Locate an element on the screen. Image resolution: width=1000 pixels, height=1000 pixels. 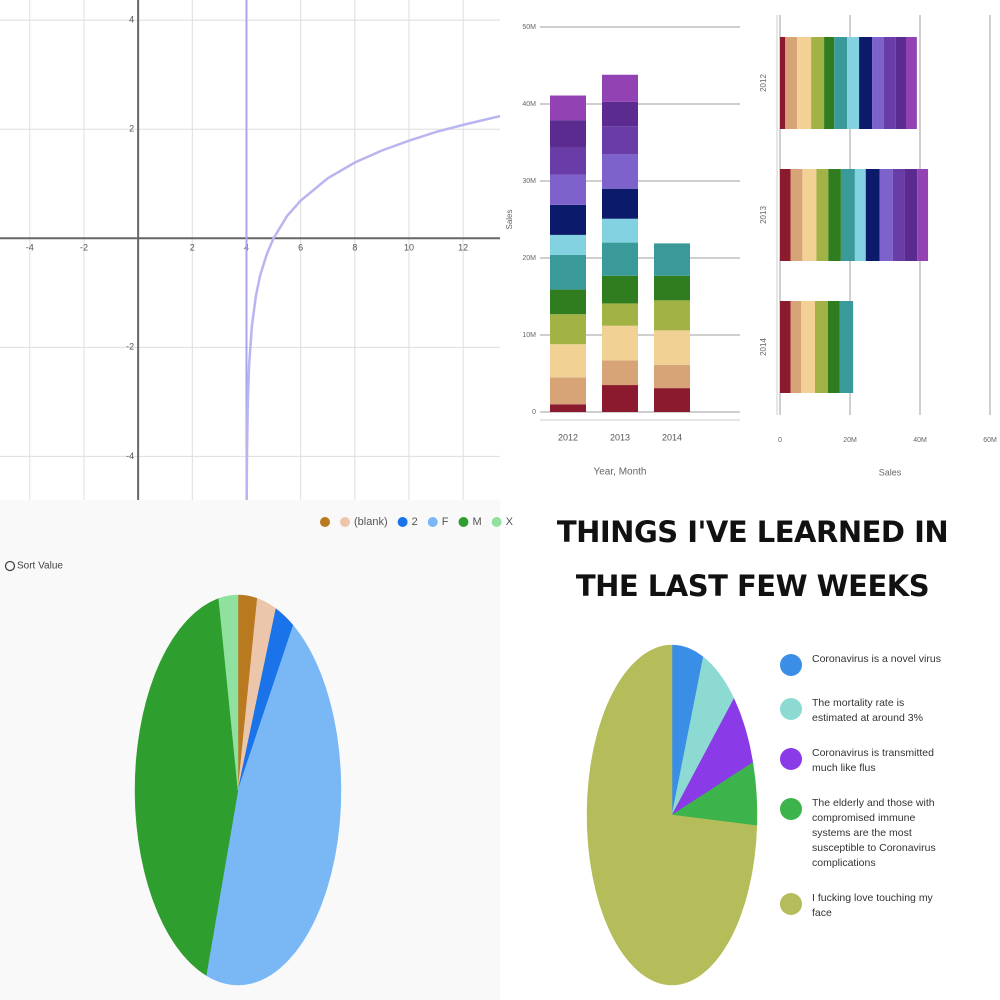
y-tick-label: -4 is located at coordinates (130, 456).